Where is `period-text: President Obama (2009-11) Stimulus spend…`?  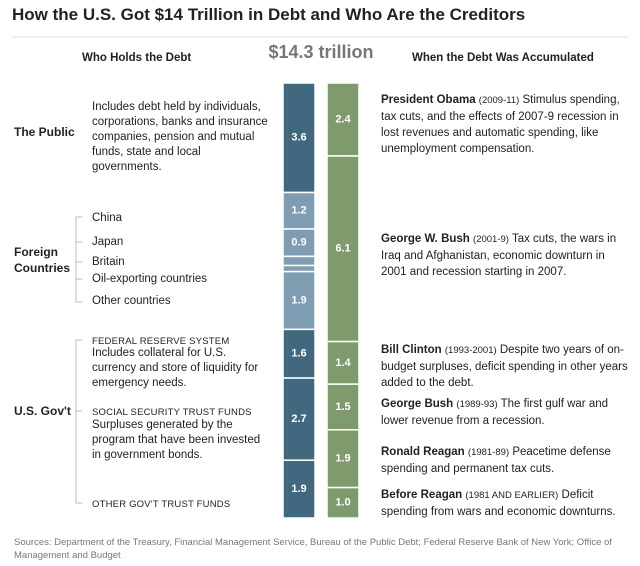 period-text: President Obama (2009-11) Stimulus spend… is located at coordinates (506, 124).